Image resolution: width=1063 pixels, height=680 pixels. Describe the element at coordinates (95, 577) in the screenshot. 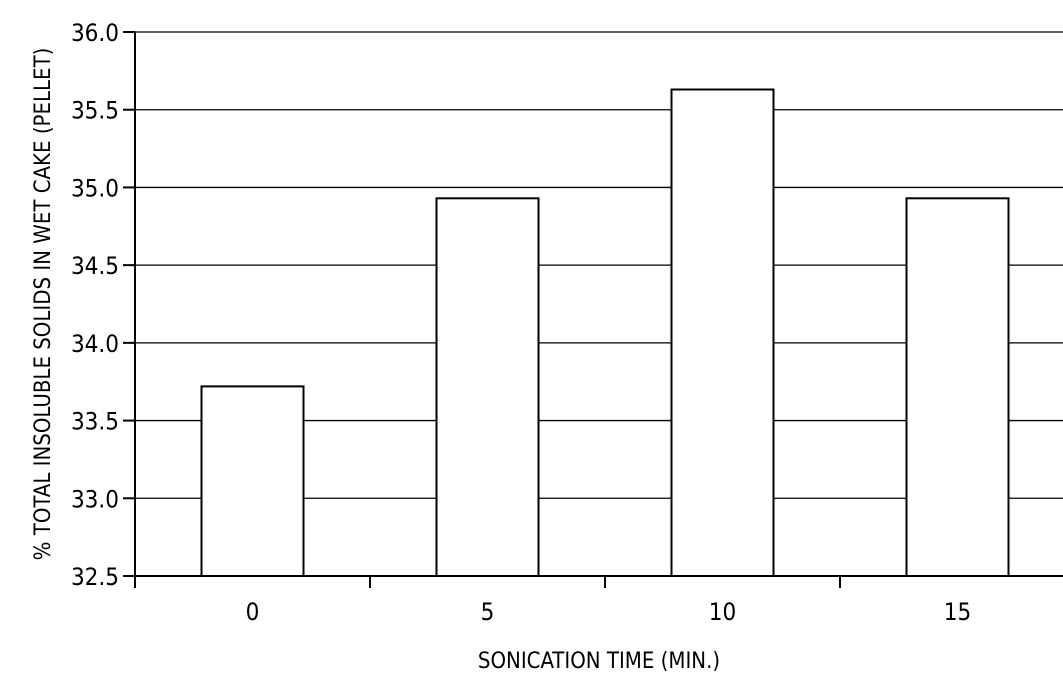

I see `y-tick-label: 32.5` at that location.